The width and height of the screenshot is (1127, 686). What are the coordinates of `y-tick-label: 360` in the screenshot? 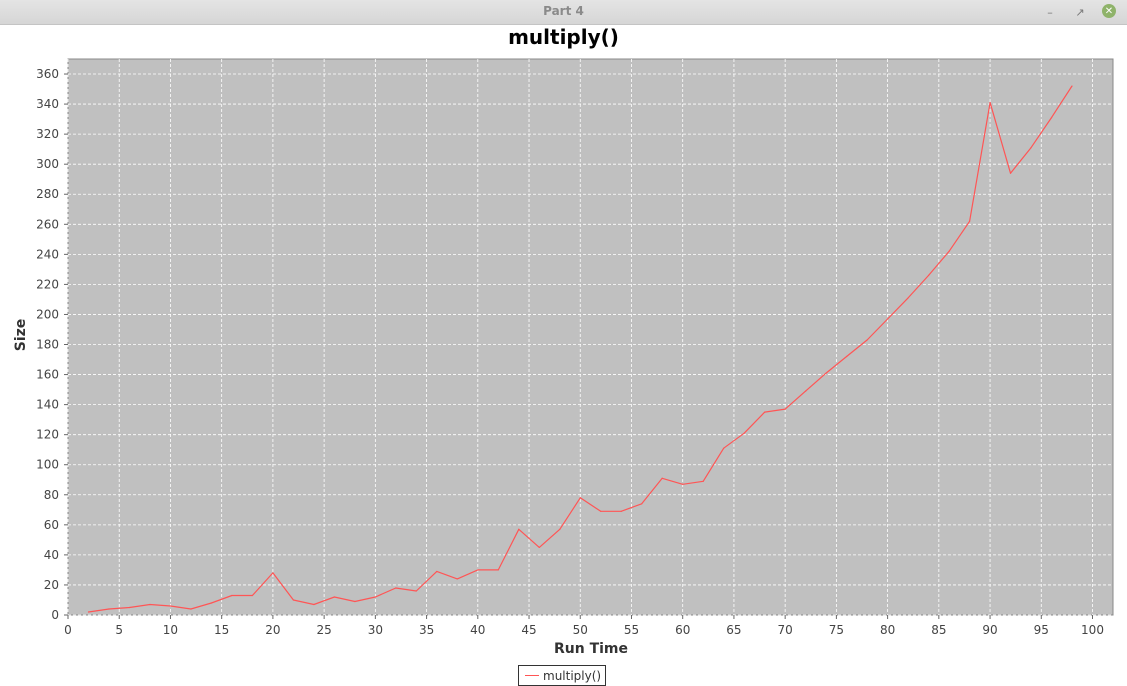 It's located at (47, 74).